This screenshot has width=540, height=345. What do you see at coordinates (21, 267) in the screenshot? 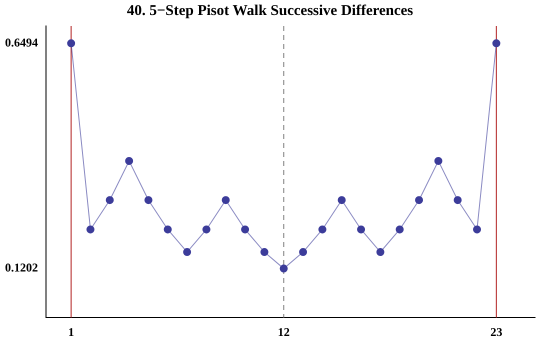
I see `y-tick-label: 0.1202` at bounding box center [21, 267].